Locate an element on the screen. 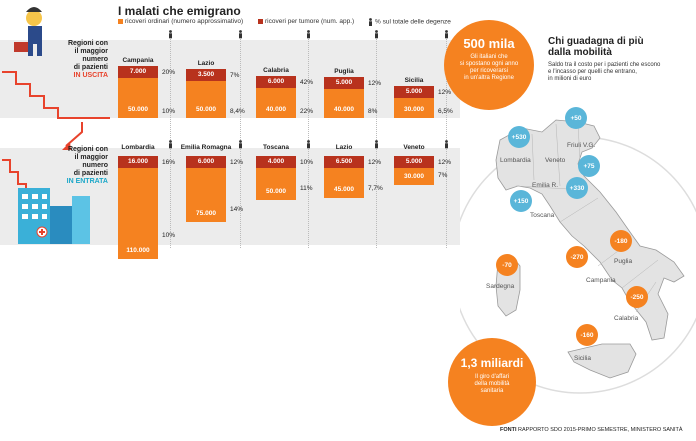 This screenshot has height=441, width=696. bar-tumore-value: 16.000 is located at coordinates (138, 161).